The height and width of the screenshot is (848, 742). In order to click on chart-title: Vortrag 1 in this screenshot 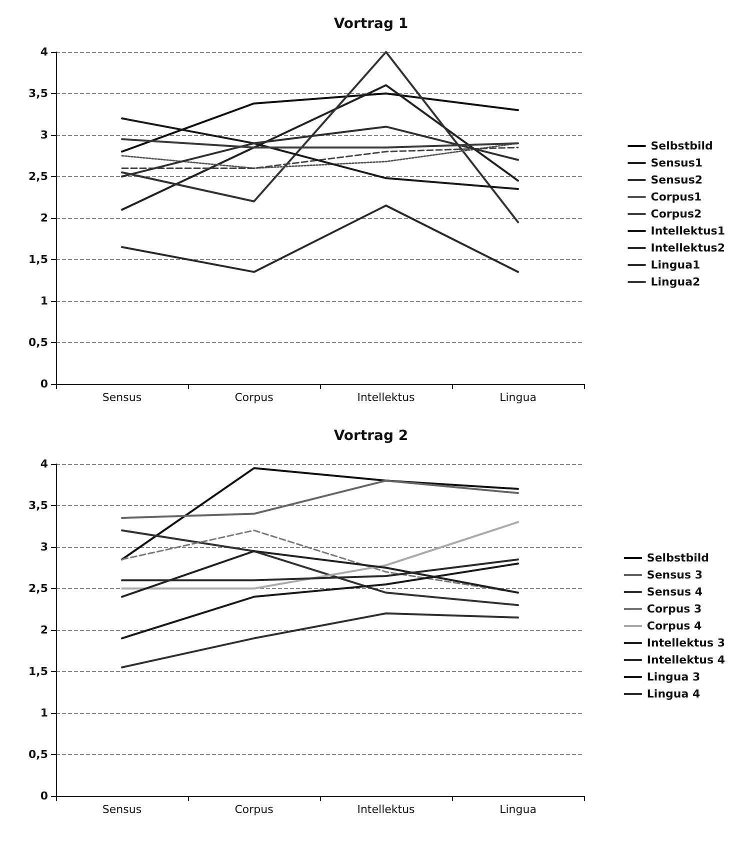, I will do `click(371, 24)`.